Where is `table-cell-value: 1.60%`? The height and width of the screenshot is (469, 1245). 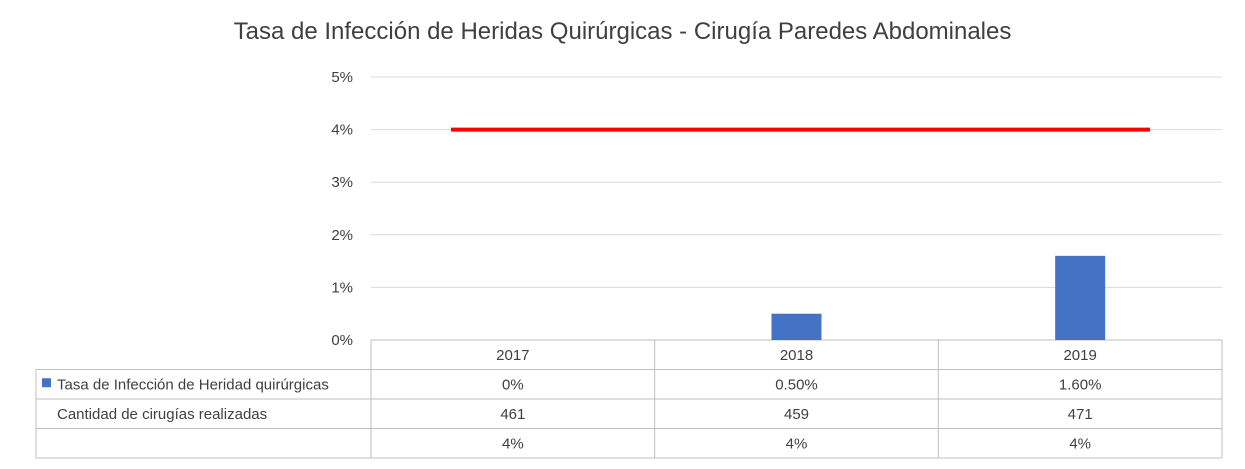
table-cell-value: 1.60% is located at coordinates (1080, 384).